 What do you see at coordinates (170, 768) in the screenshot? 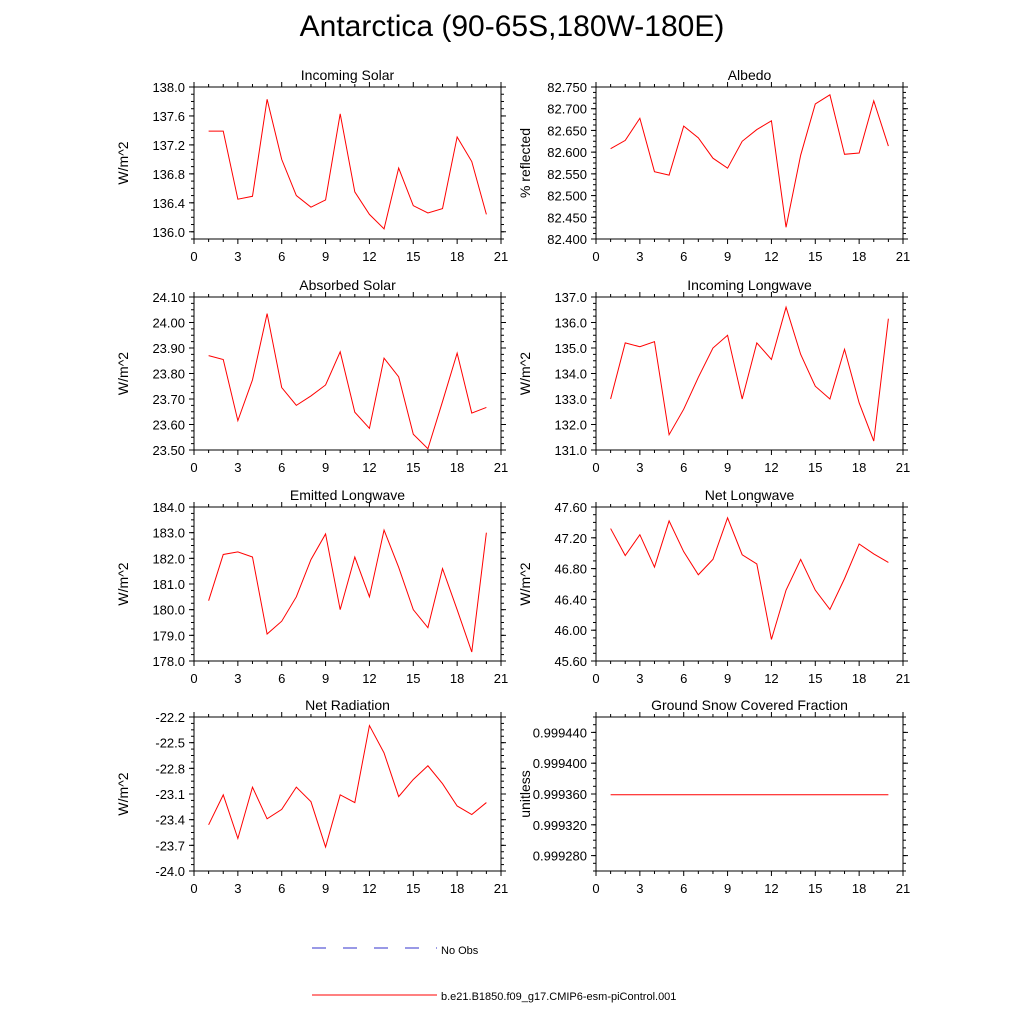
I see `y-tick-label: -22.8` at bounding box center [170, 768].